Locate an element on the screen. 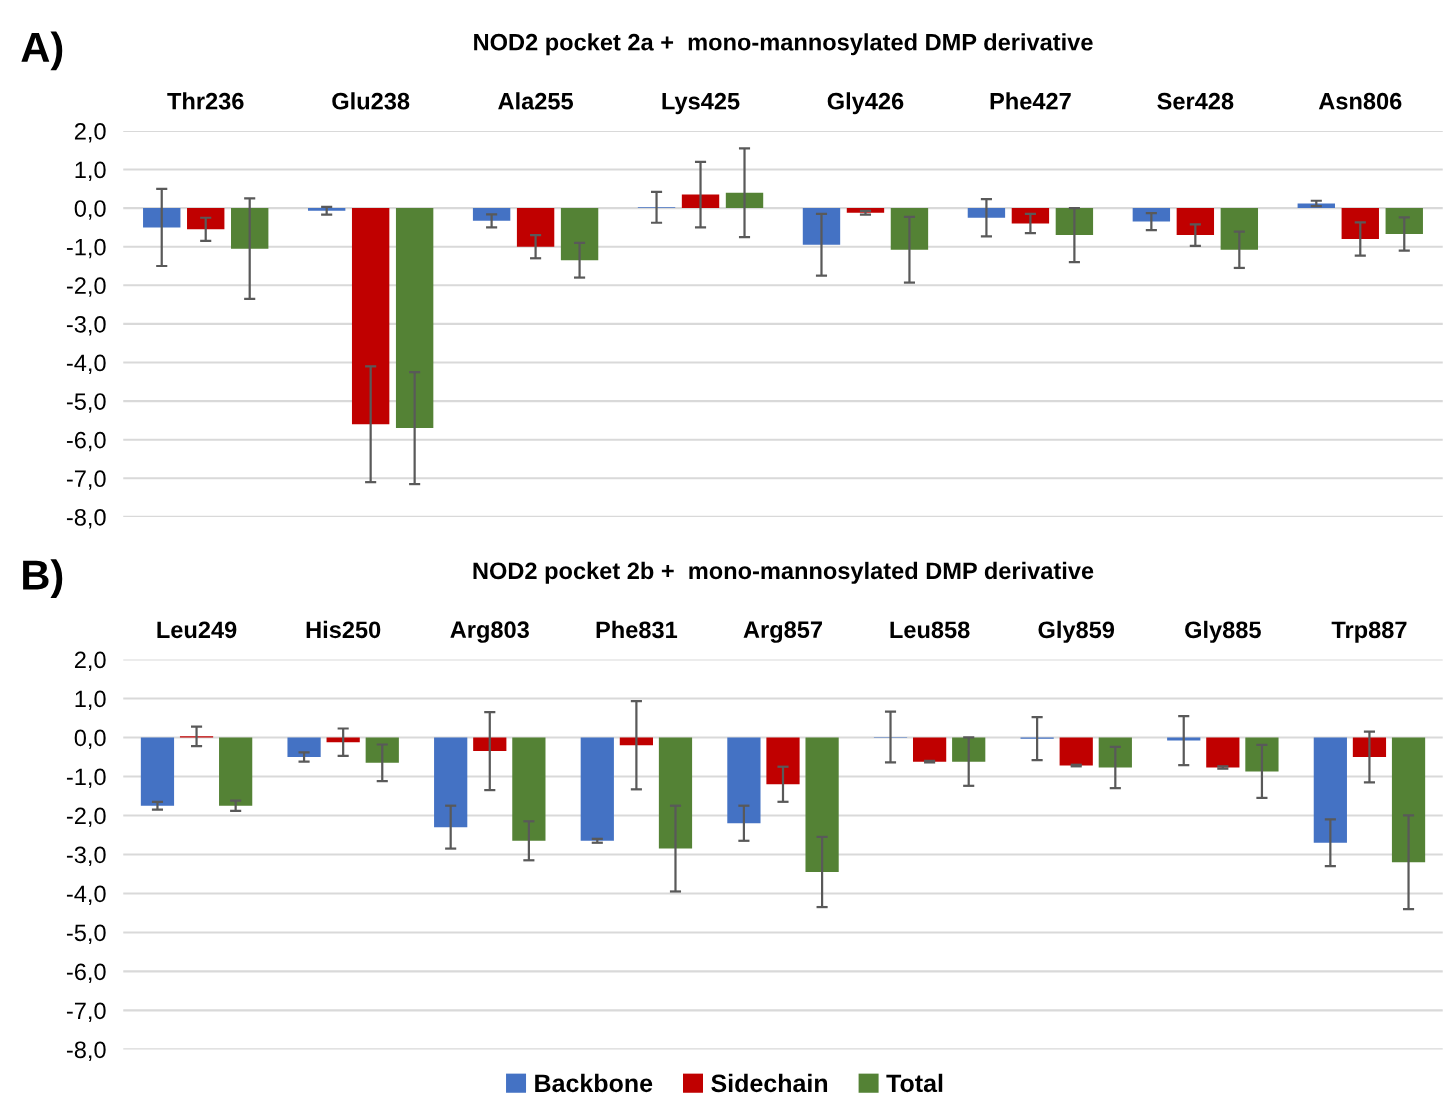  x-tick-label: Arg803 is located at coordinates (489, 632).